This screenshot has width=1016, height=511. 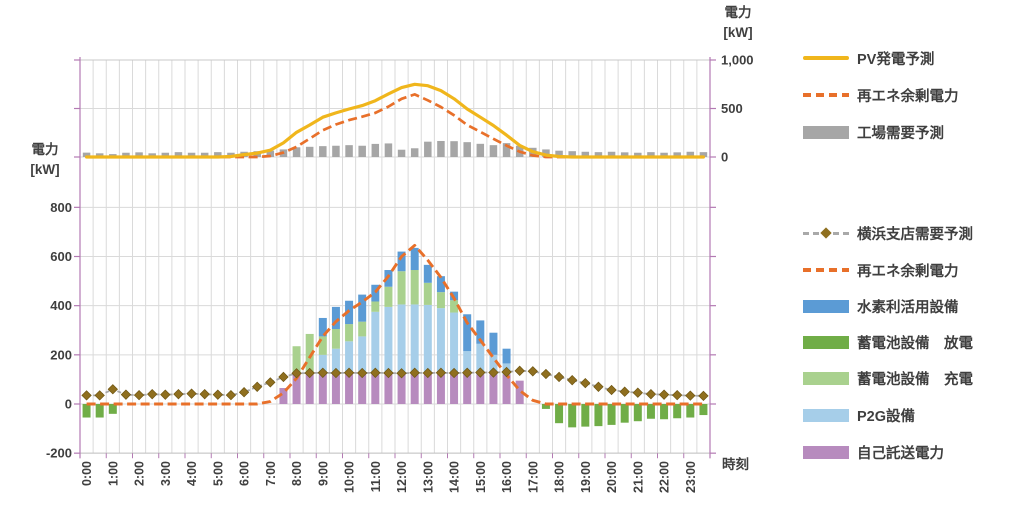 What do you see at coordinates (297, 473) in the screenshot?
I see `svg-text: 8:00` at bounding box center [297, 473].